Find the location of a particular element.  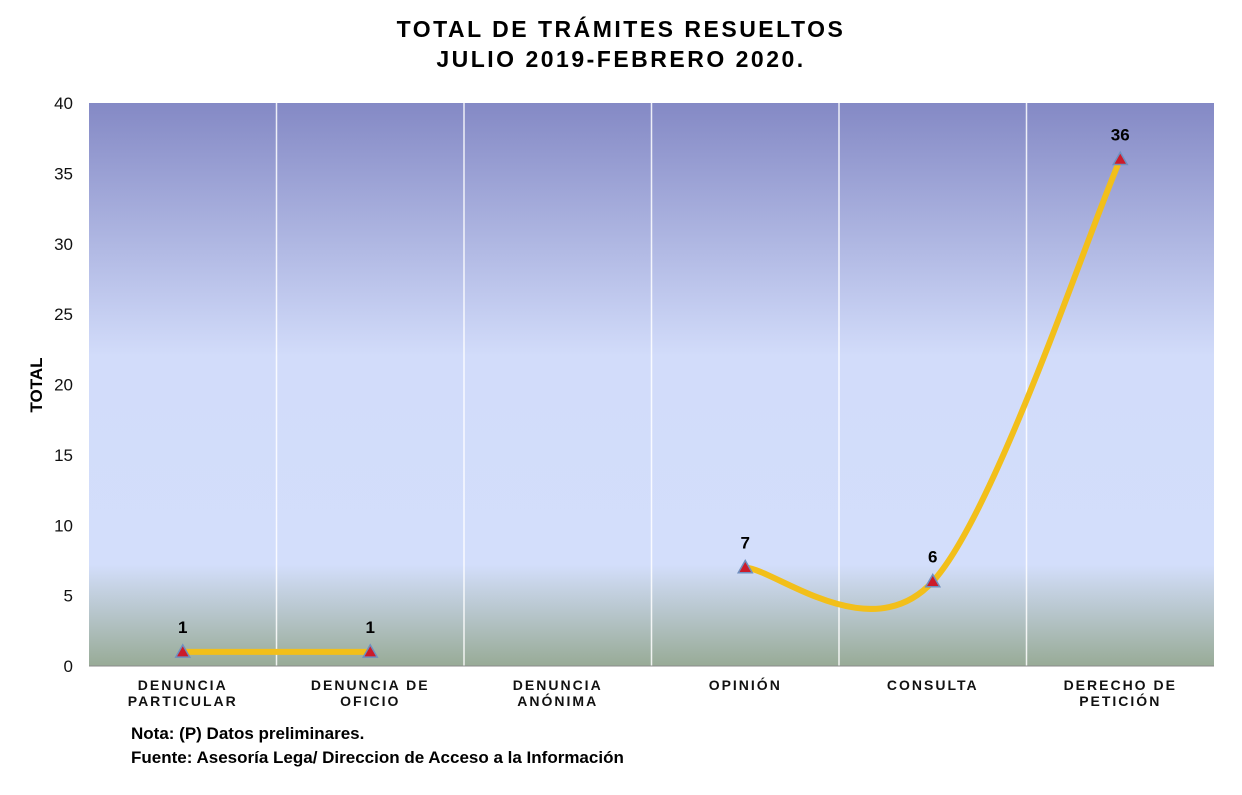

x-category-label: CONSULTA is located at coordinates (933, 685).